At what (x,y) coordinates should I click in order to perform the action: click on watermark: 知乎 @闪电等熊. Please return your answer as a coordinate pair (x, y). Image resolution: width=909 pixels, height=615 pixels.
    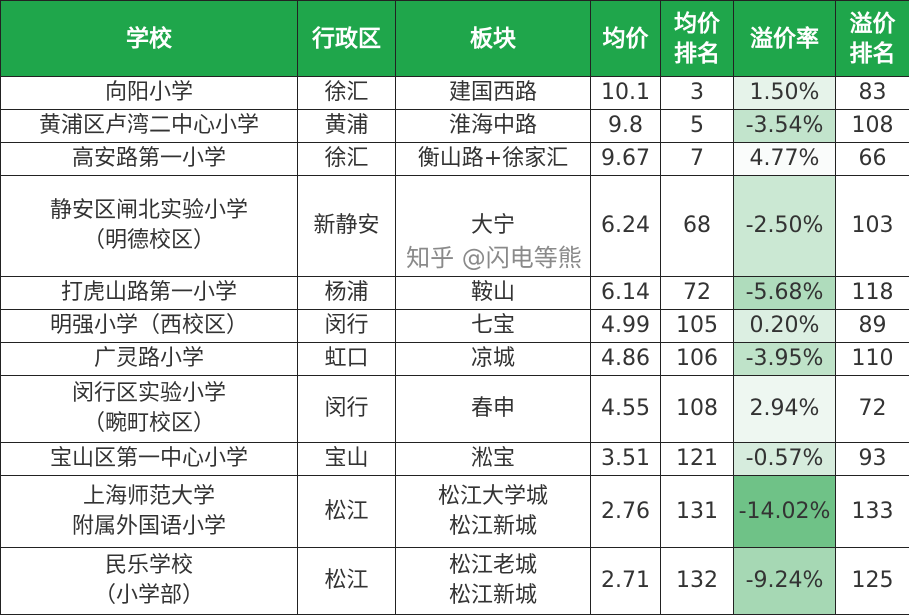
    Looking at the image, I should click on (494, 258).